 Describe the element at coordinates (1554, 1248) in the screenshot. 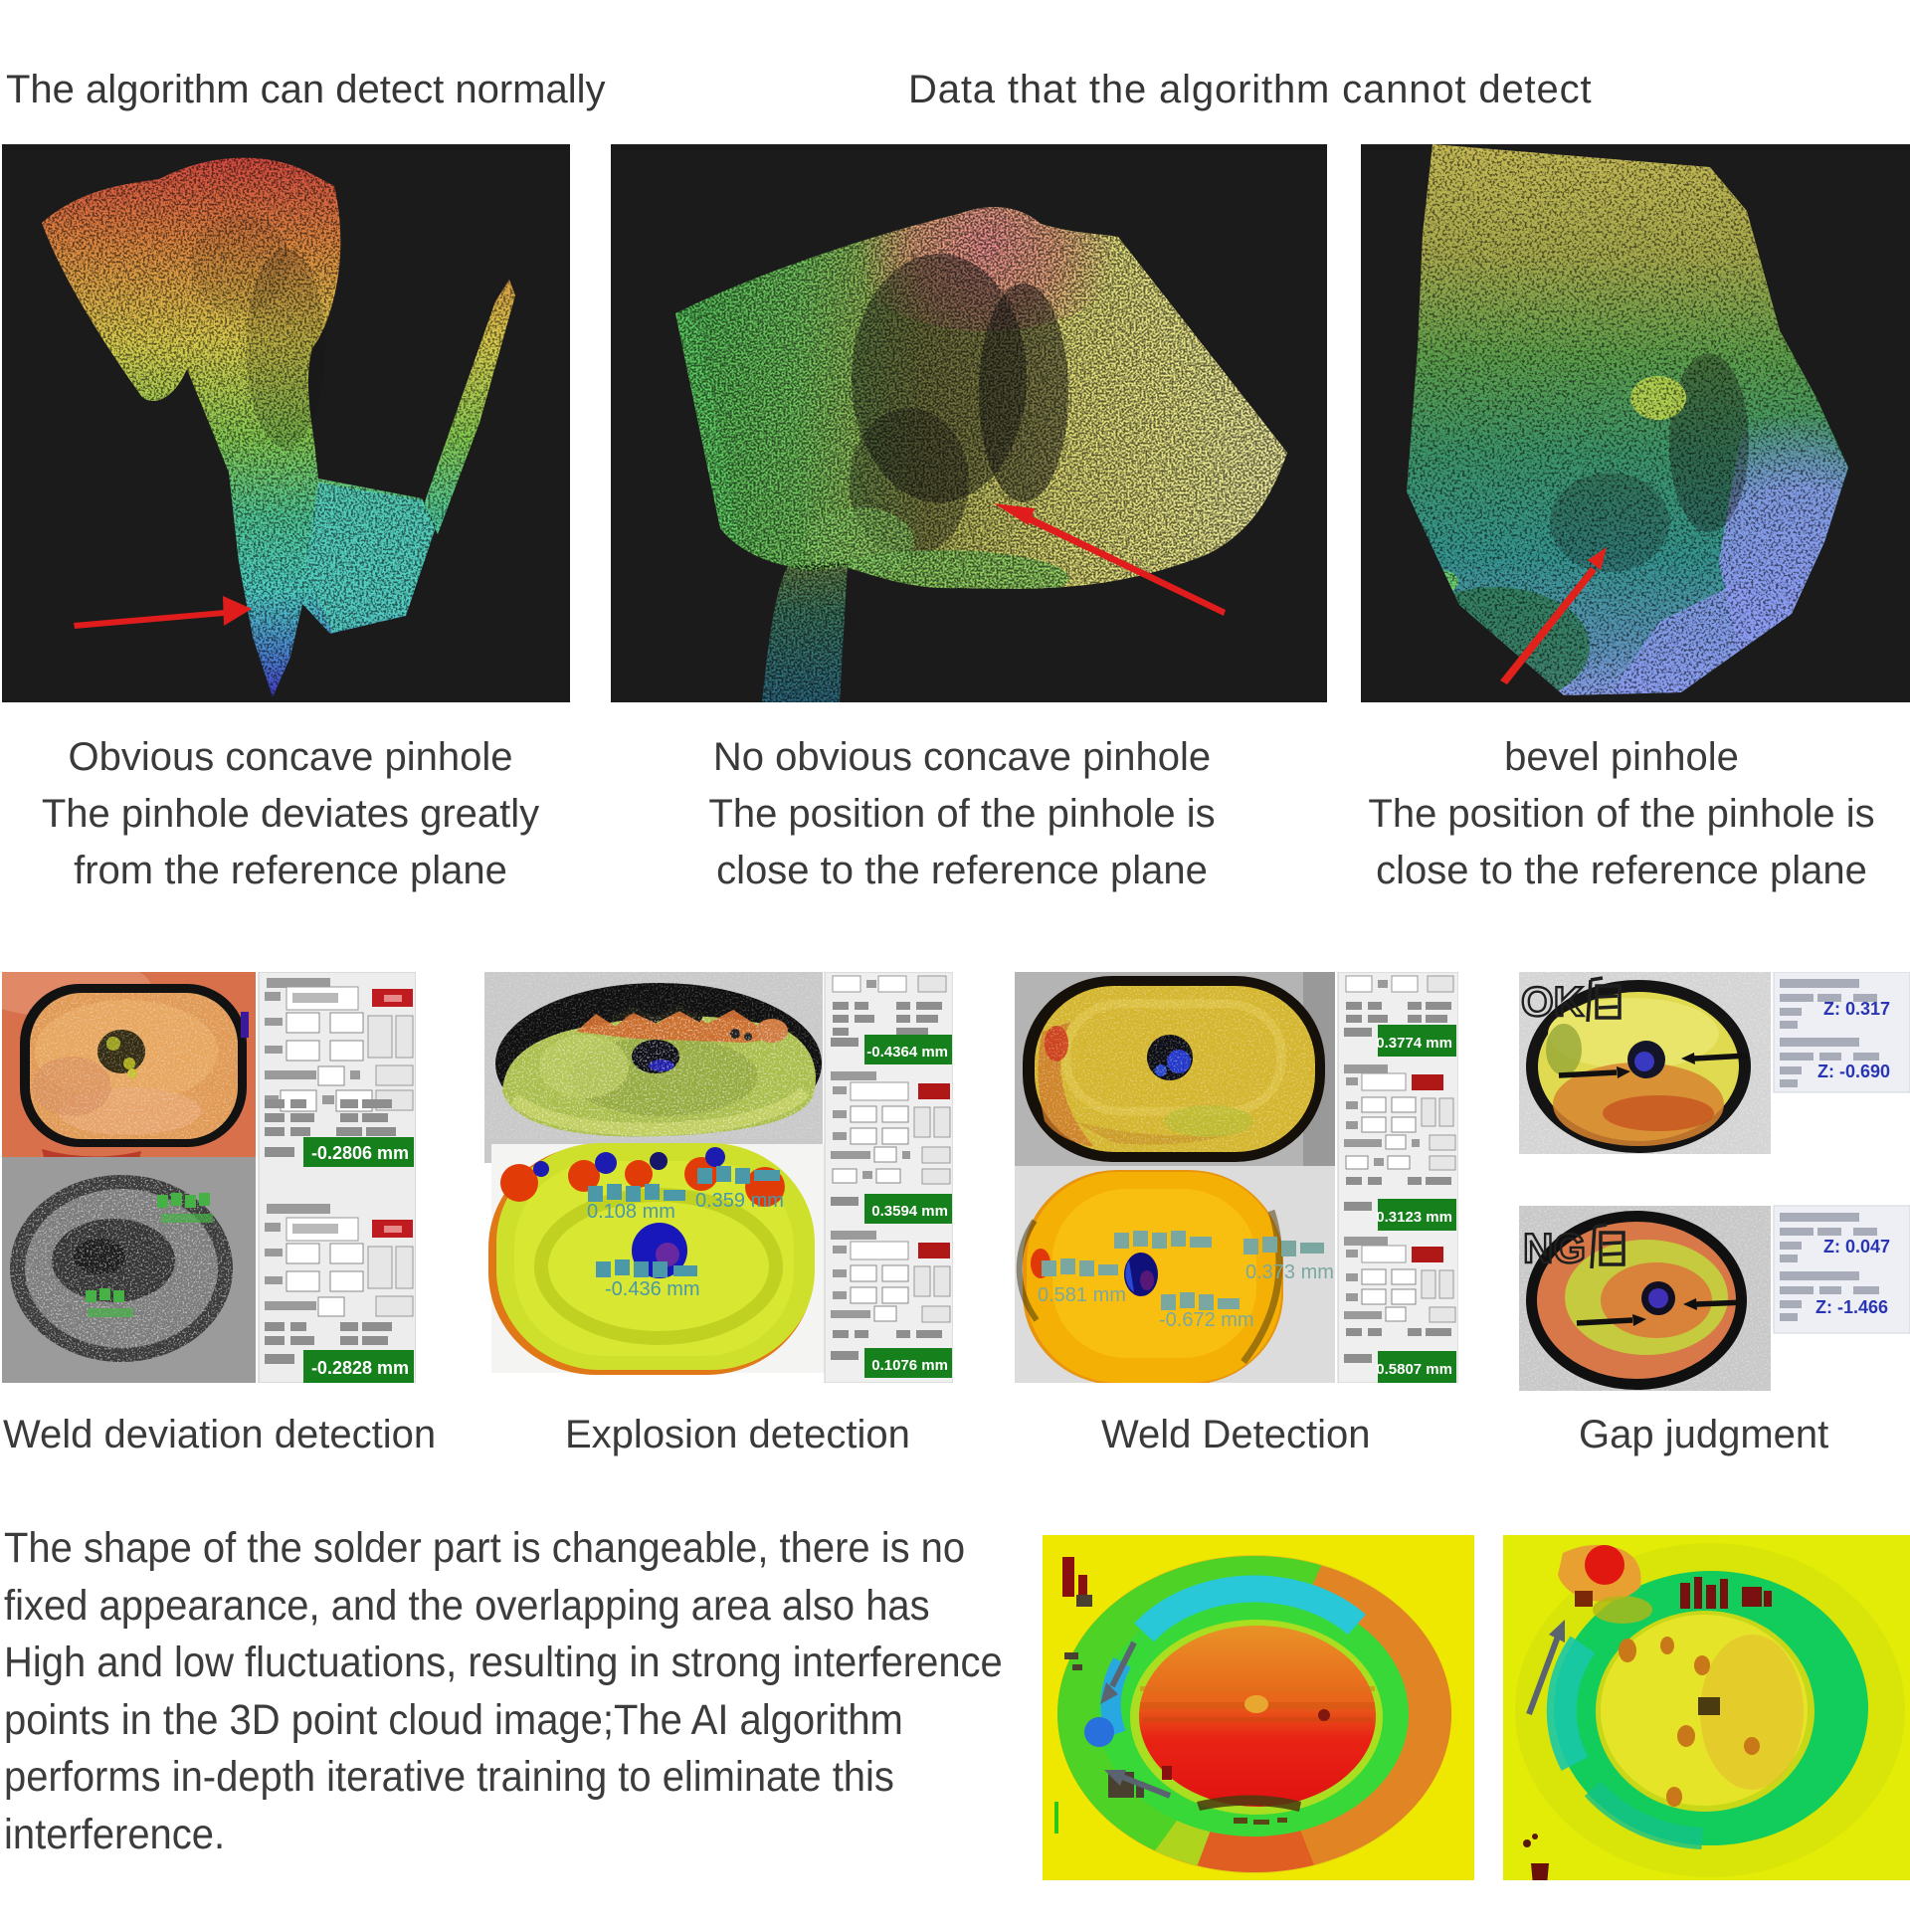

I see `svg-text: NG` at that location.